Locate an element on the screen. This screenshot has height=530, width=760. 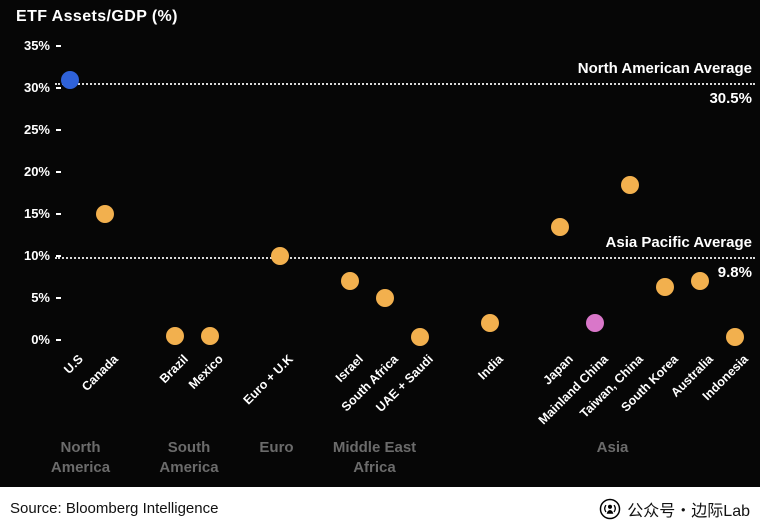
reference-line-label: Asia Pacific Average is located at coordinates (678, 242).